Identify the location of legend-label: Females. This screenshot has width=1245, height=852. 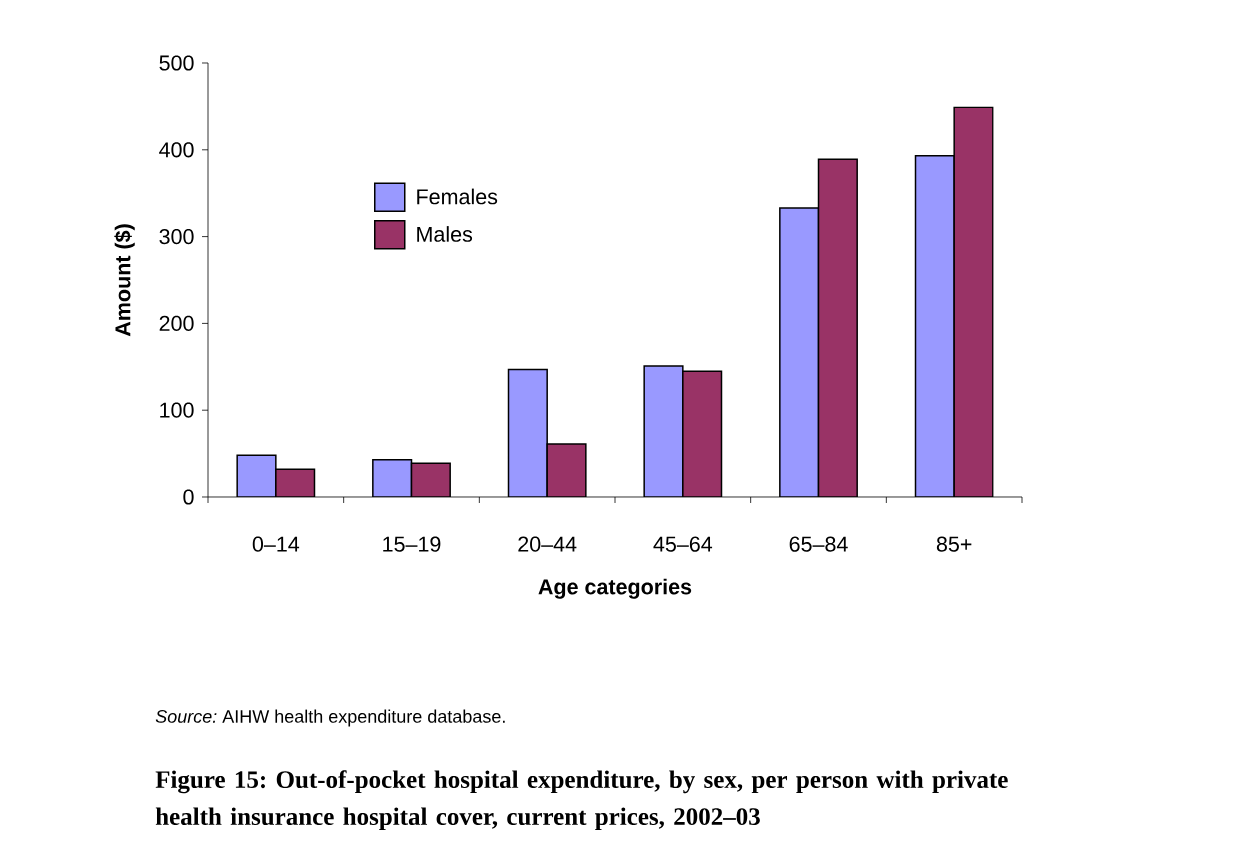
(457, 196).